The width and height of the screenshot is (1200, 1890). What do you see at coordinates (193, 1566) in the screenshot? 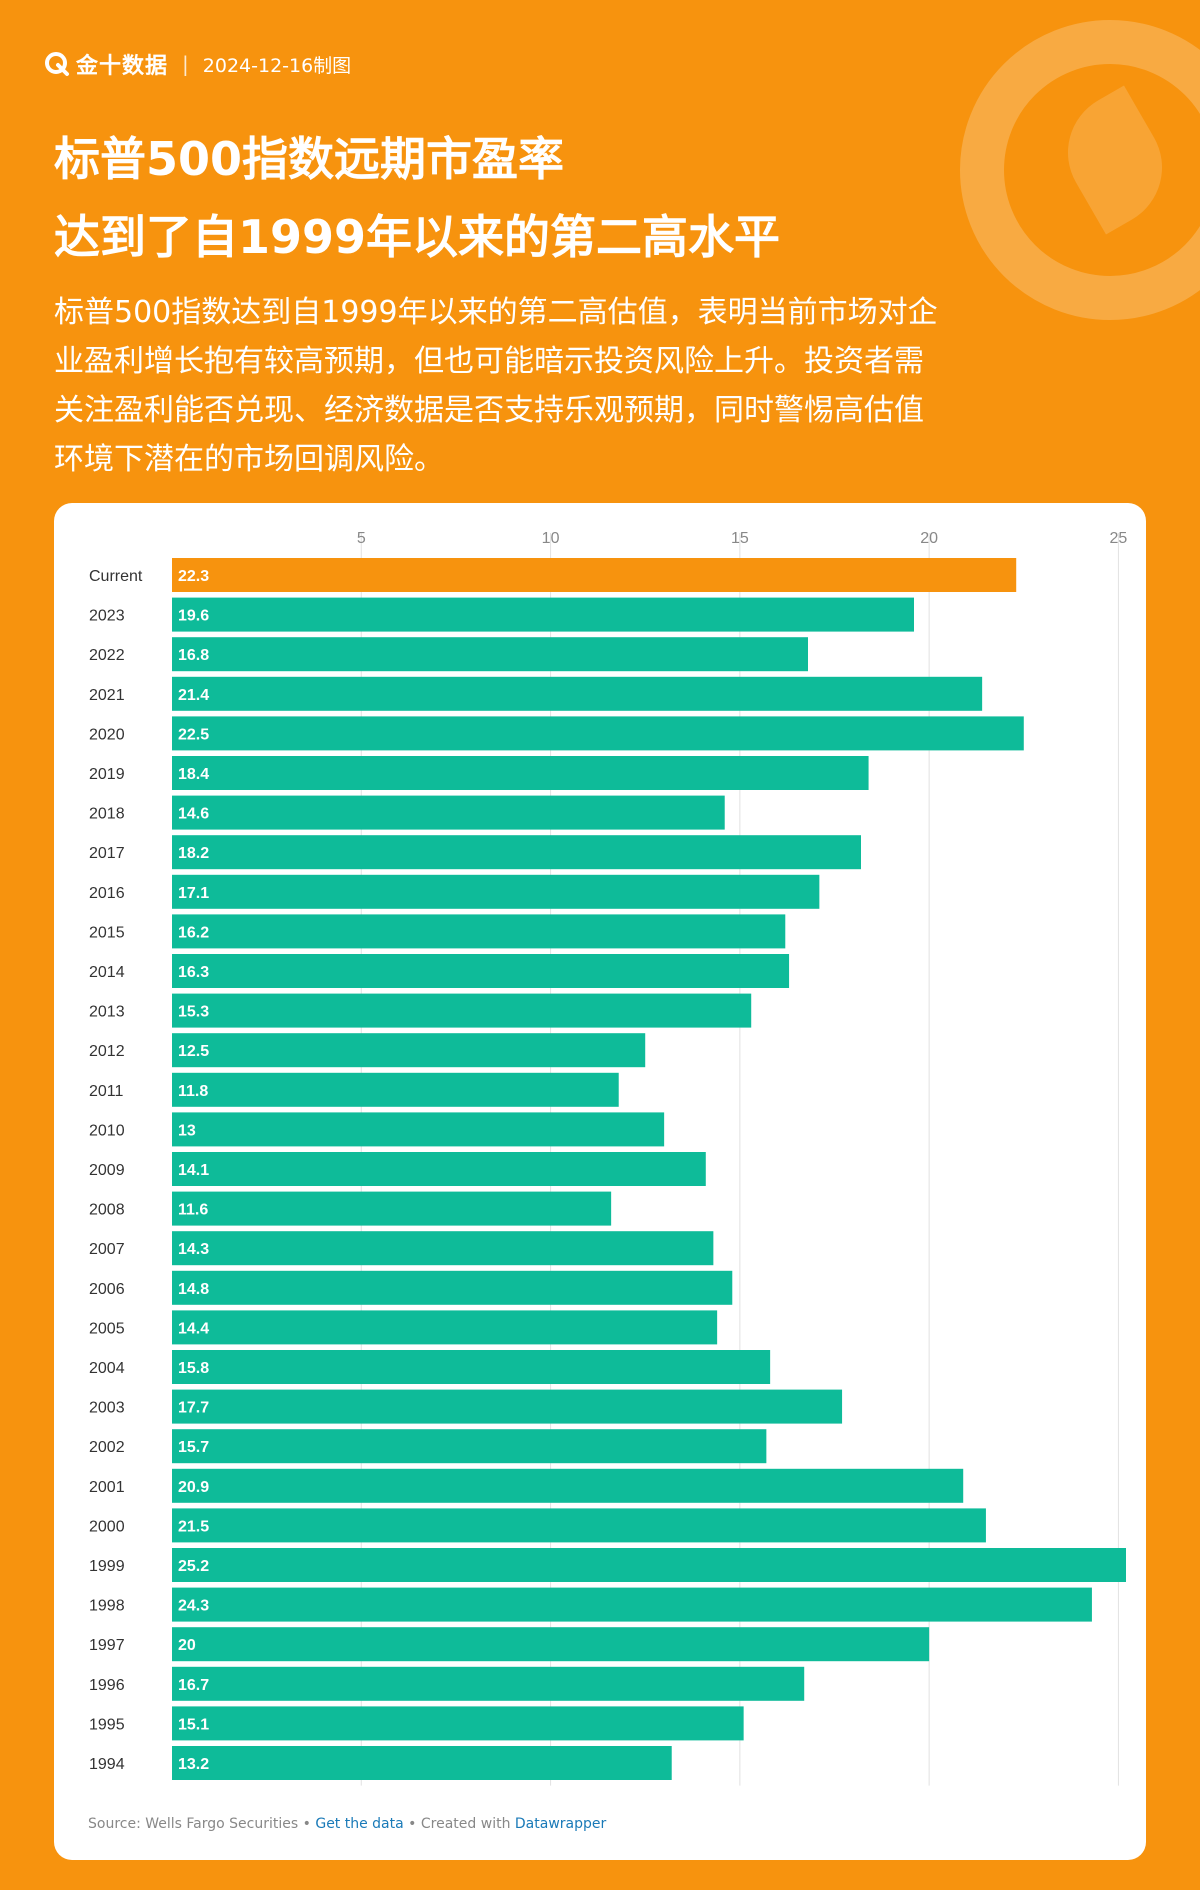
I see `bar-value-label: 25.2` at bounding box center [193, 1566].